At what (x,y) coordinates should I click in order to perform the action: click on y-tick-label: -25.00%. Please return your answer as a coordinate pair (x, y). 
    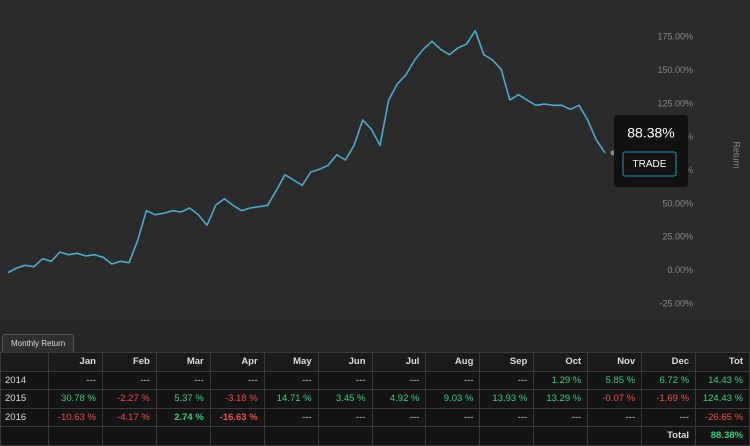
    Looking at the image, I should click on (676, 303).